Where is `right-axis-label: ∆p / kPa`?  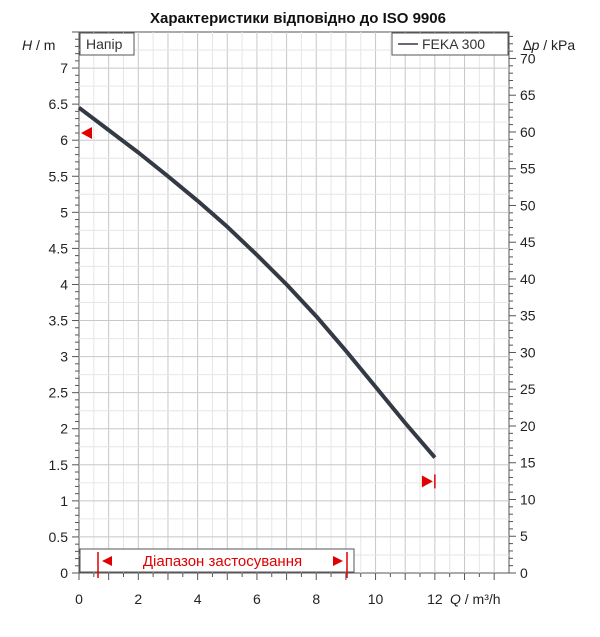 right-axis-label: ∆p / kPa is located at coordinates (549, 45).